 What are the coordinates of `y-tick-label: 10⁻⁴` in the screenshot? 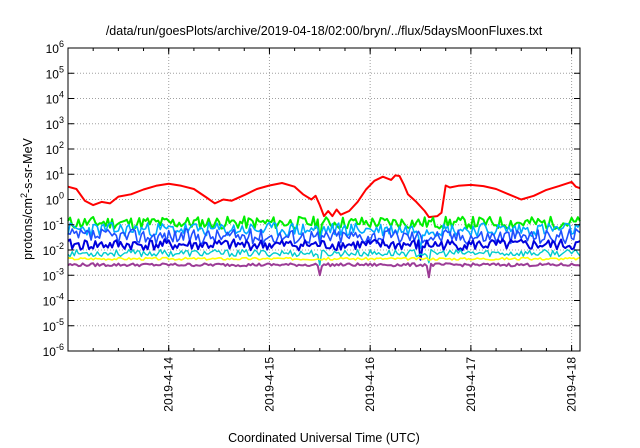 It's located at (53, 300).